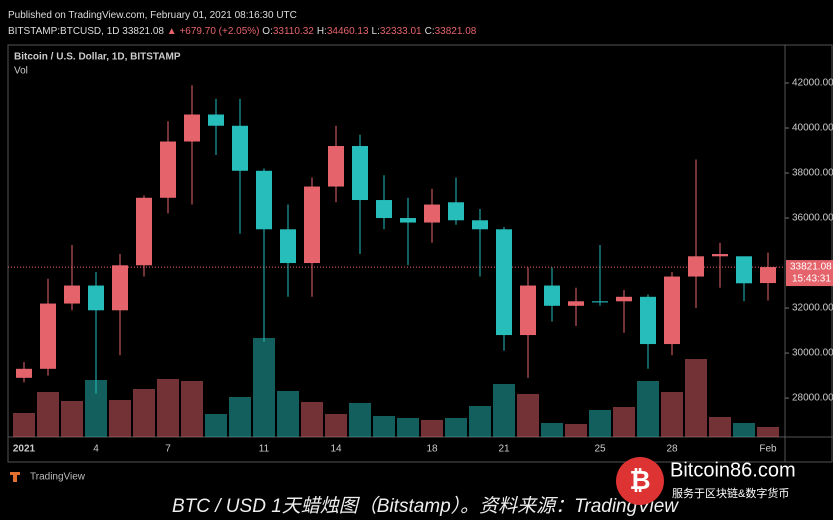 This screenshot has width=833, height=520. I want to click on x-tick-label: 2021, so click(24, 449).